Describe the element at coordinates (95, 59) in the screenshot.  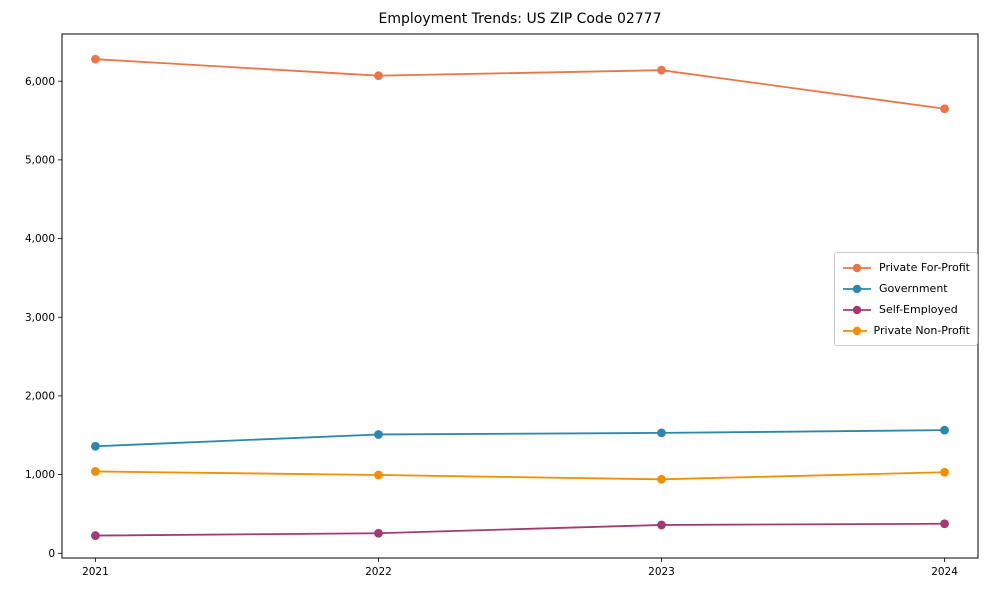
I see `data-point-private-for-profit-2021` at that location.